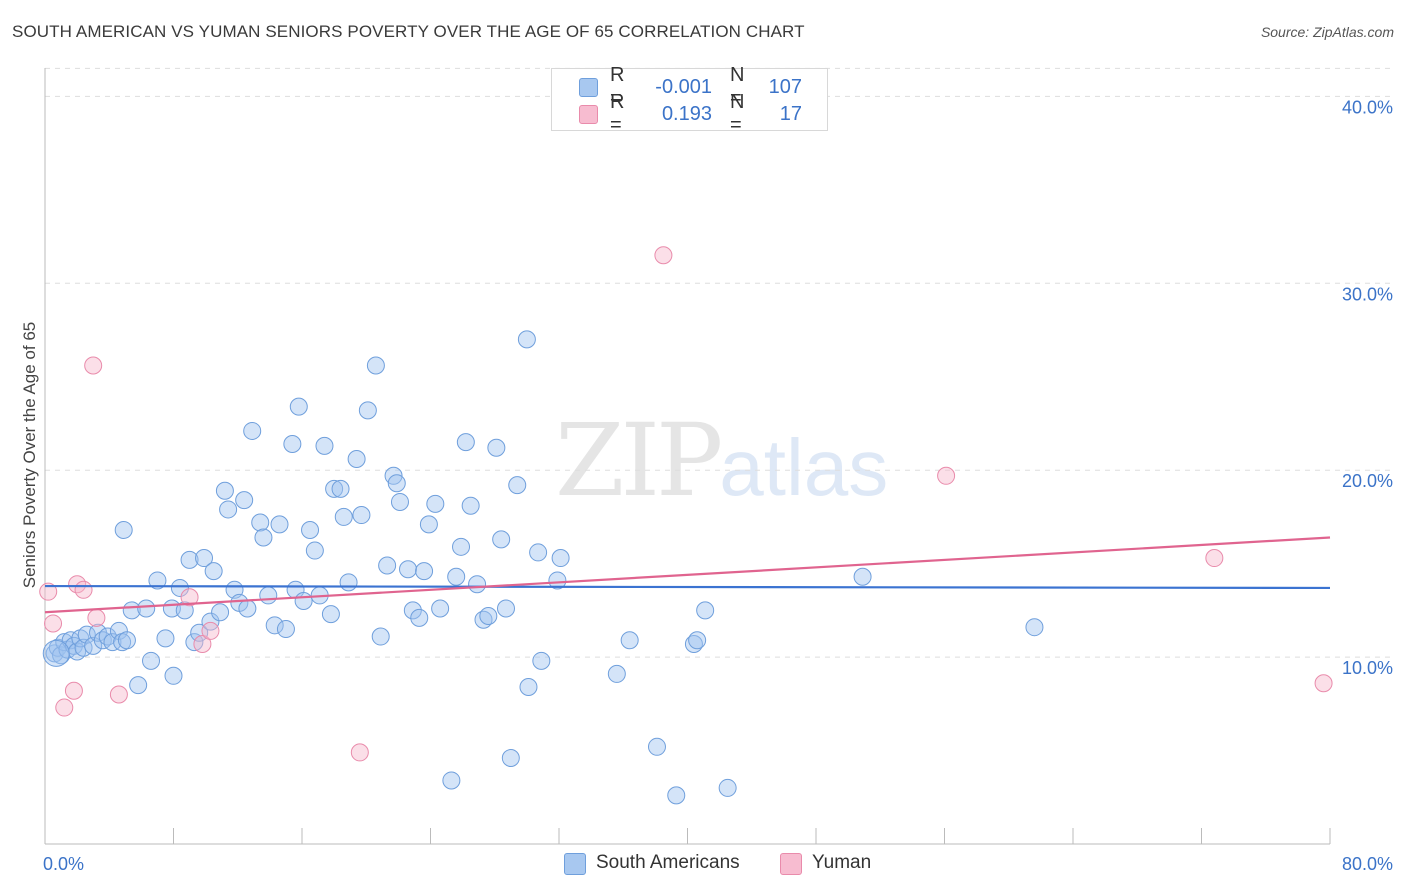 The image size is (1406, 892). Describe the element at coordinates (785, 86) in the screenshot. I see `legend-n-value: 107` at that location.